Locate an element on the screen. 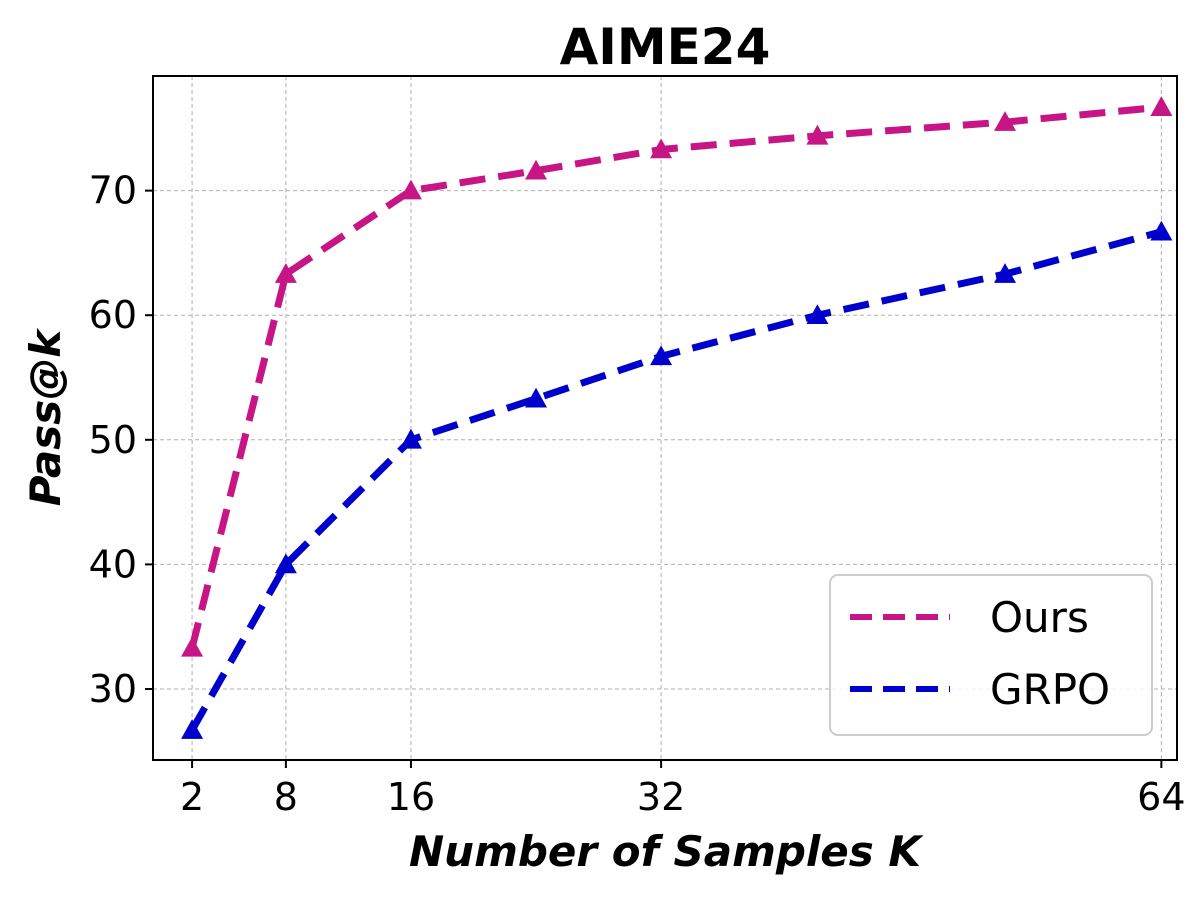  x-tick-label: 16 is located at coordinates (411, 797).